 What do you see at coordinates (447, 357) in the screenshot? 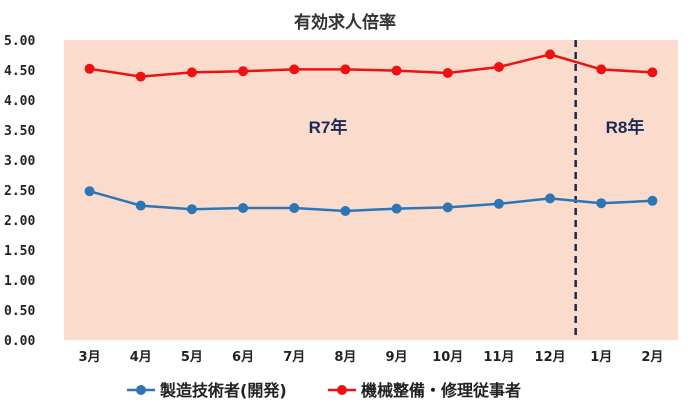
I see `x-tick-label: 10月` at bounding box center [447, 357].